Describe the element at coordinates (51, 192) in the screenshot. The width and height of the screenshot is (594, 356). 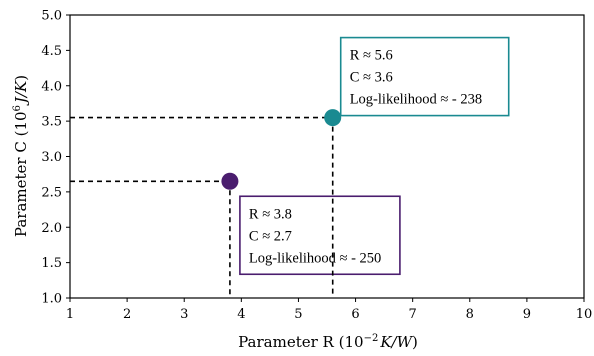
I see `y-tick-label: 2.5` at that location.